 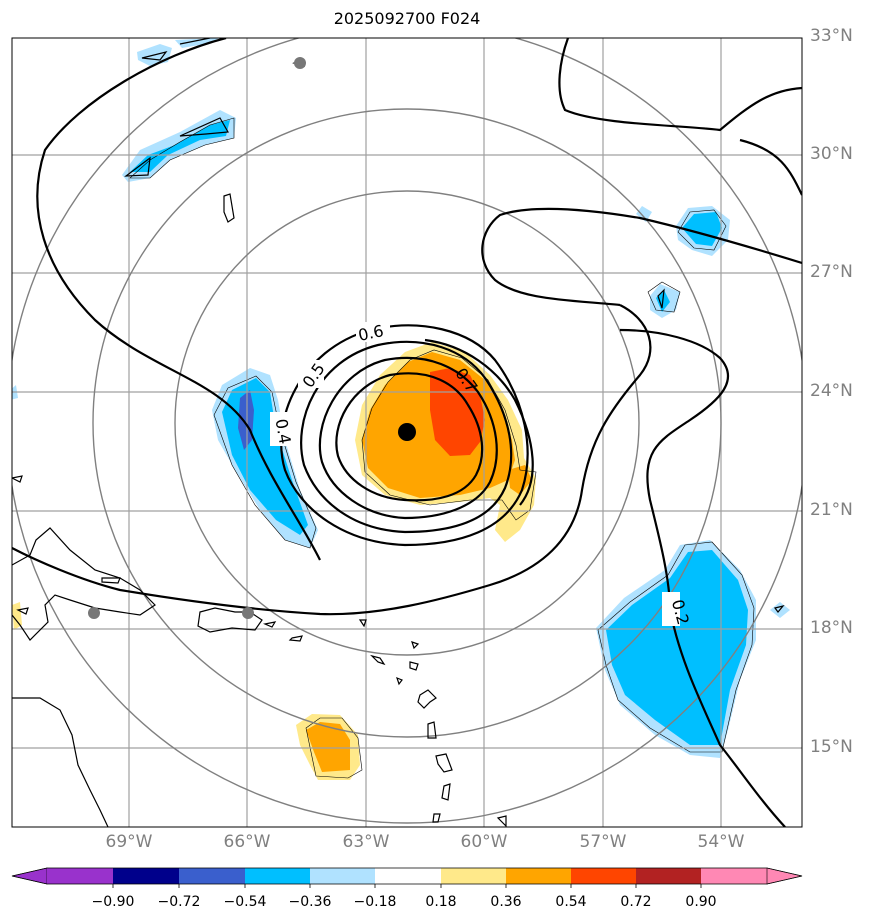 I want to click on contour-label: 0.6, so click(x=370, y=333).